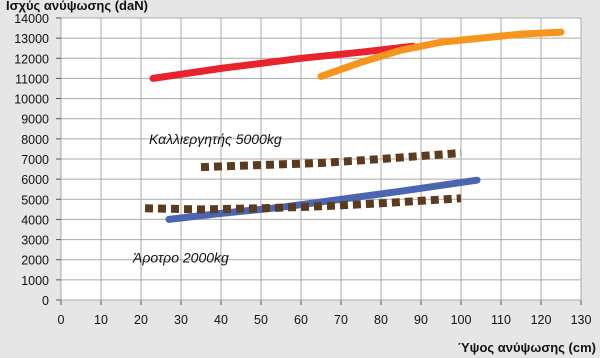  Describe the element at coordinates (35, 180) in the screenshot. I see `y-tick-label: 6000` at that location.